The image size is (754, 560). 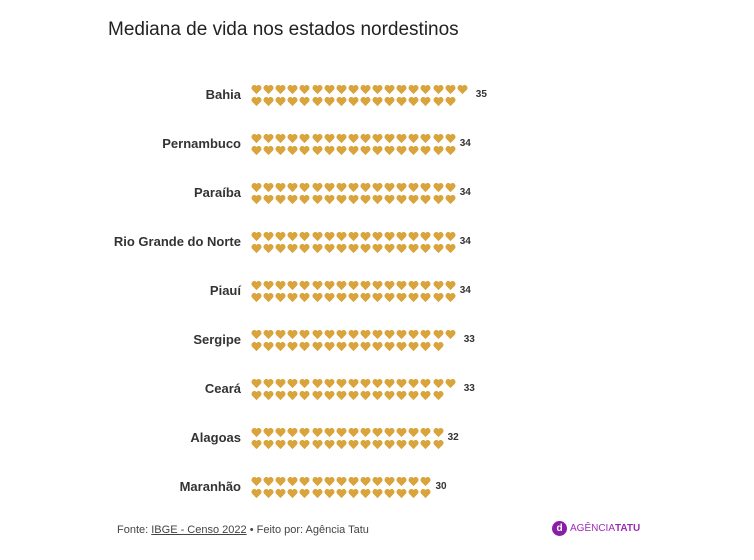 What do you see at coordinates (559, 528) in the screenshot?
I see `logo-icon: d` at bounding box center [559, 528].